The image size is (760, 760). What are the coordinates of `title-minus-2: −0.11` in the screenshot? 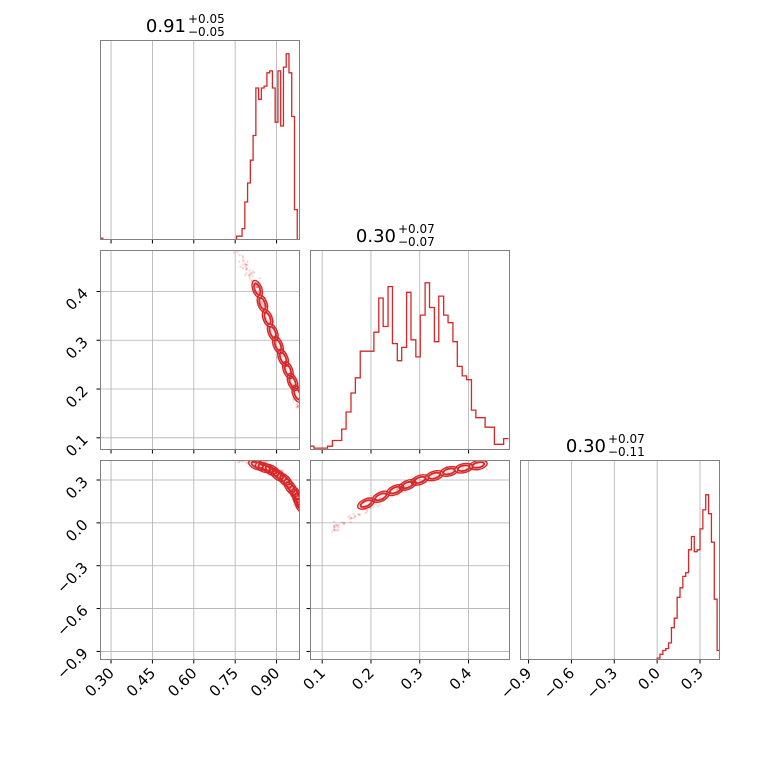 It's located at (626, 452).